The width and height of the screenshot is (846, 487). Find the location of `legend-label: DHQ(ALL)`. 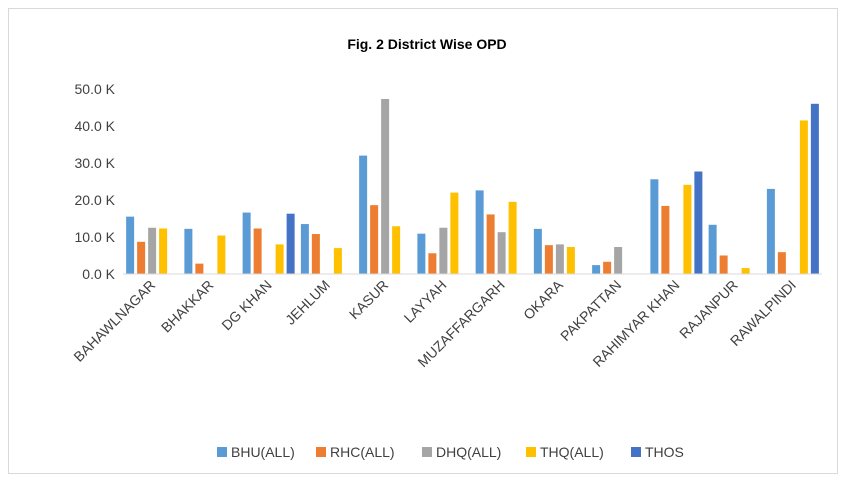

legend-label: DHQ(ALL) is located at coordinates (468, 452).